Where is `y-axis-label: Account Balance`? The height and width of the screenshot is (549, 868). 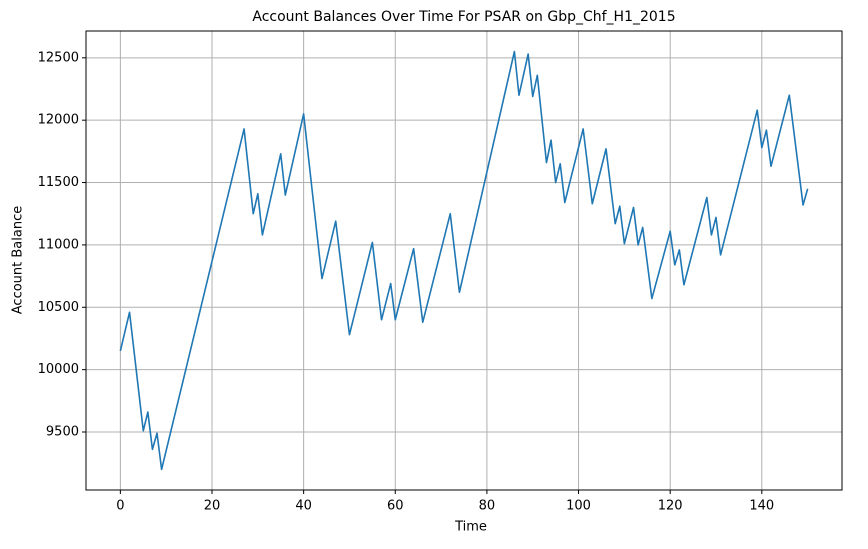 y-axis-label: Account Balance is located at coordinates (18, 260).